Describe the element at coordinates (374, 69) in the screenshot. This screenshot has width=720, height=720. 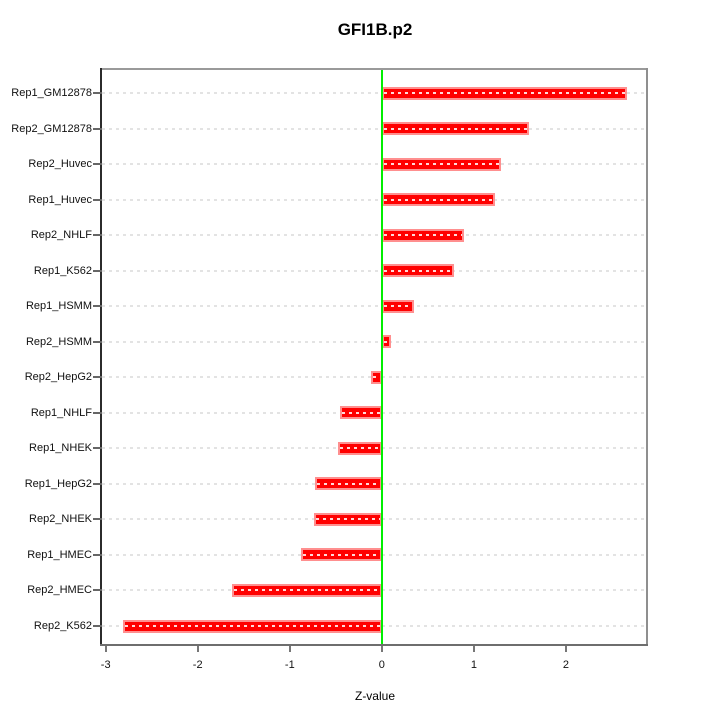
I see `plot-border-top` at that location.